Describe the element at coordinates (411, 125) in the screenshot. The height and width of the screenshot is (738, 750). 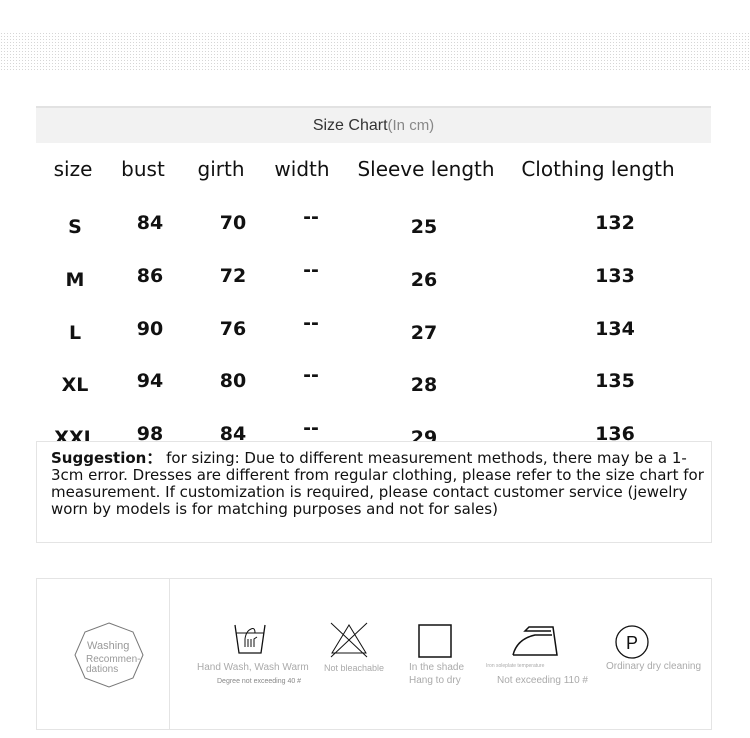
I see `size-chart-unit: (In cm)` at that location.